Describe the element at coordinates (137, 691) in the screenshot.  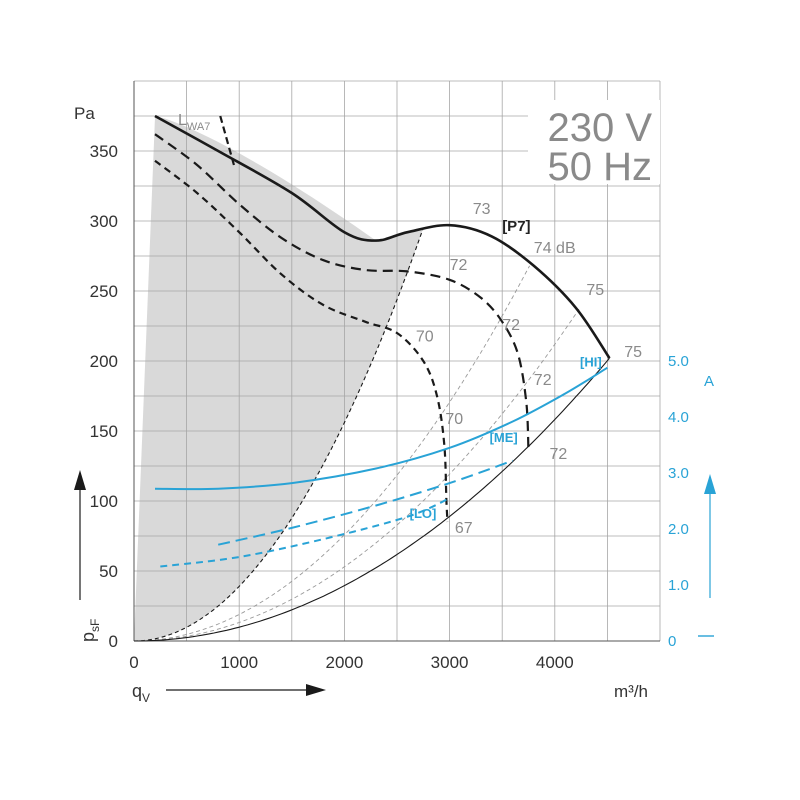
I see `x-axis-symbol: q` at that location.